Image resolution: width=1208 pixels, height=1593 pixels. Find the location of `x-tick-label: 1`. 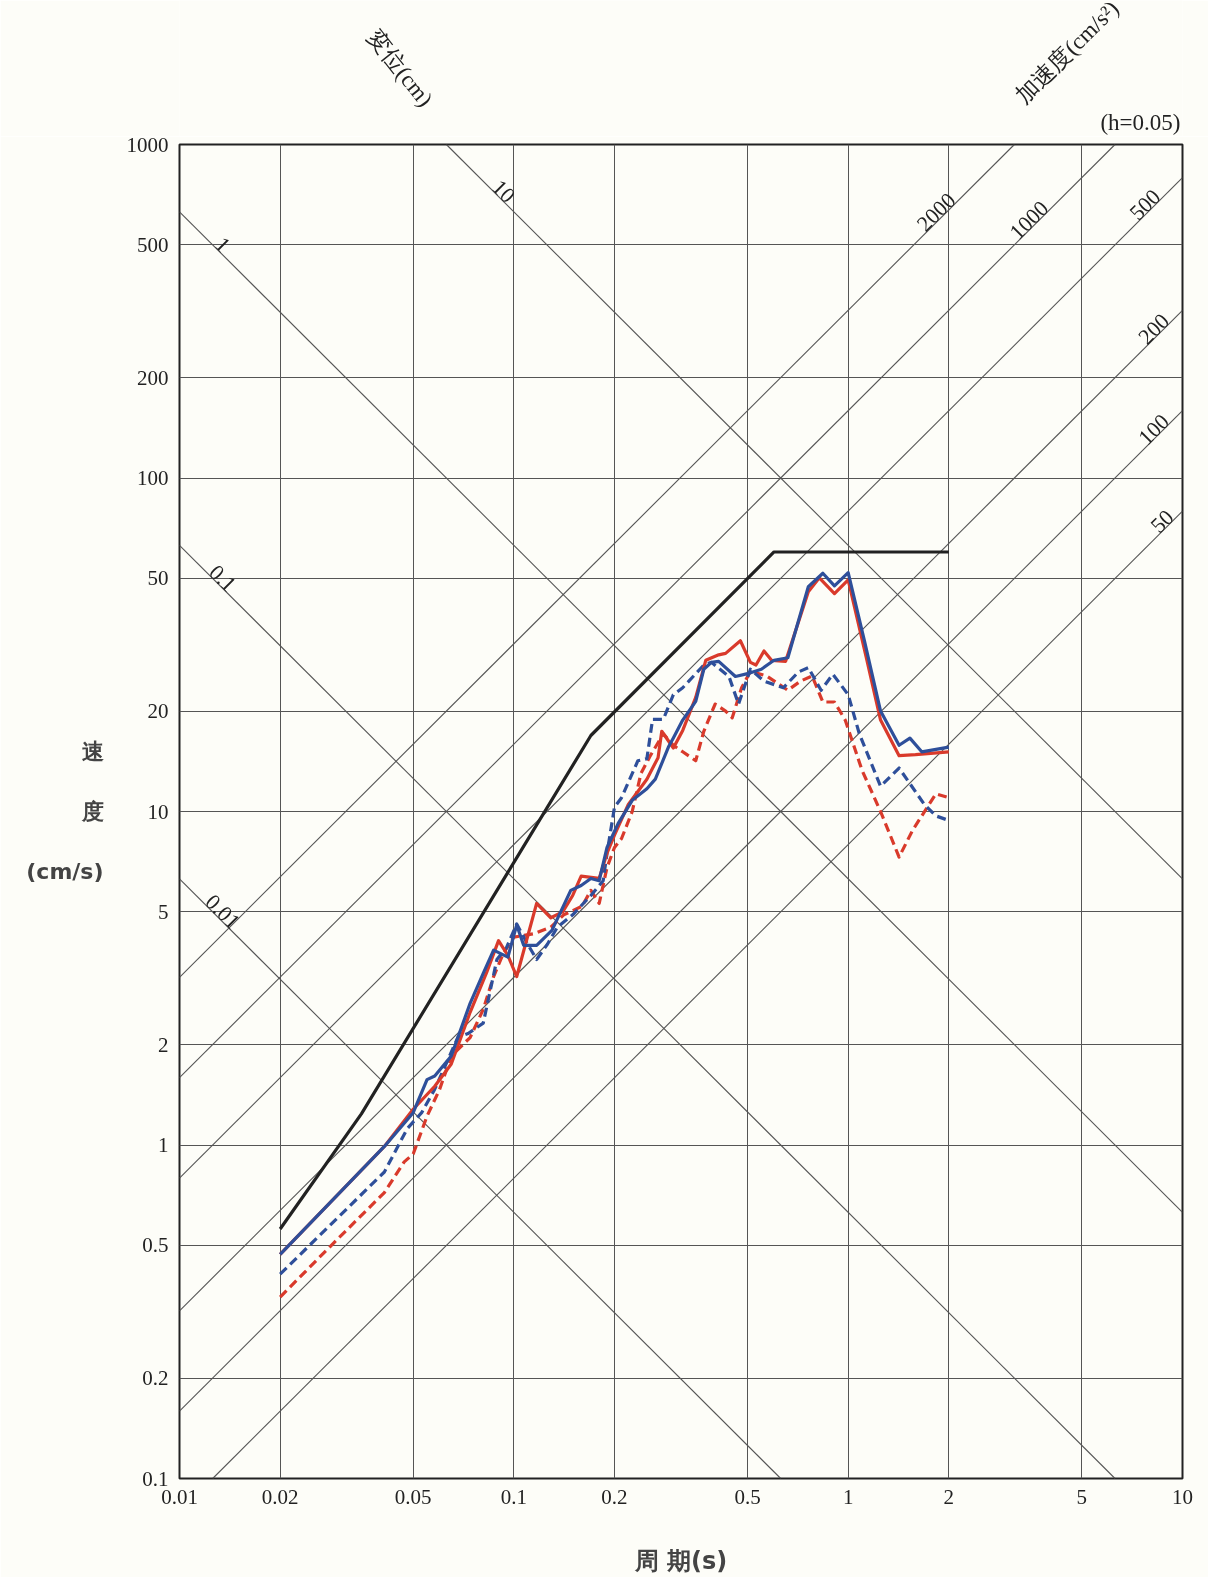

x-tick-label: 1 is located at coordinates (848, 1496).